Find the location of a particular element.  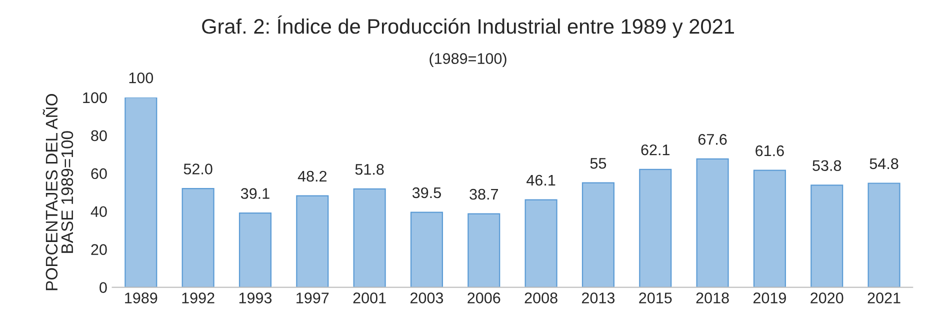

x-tick-label: 2008 is located at coordinates (541, 298).